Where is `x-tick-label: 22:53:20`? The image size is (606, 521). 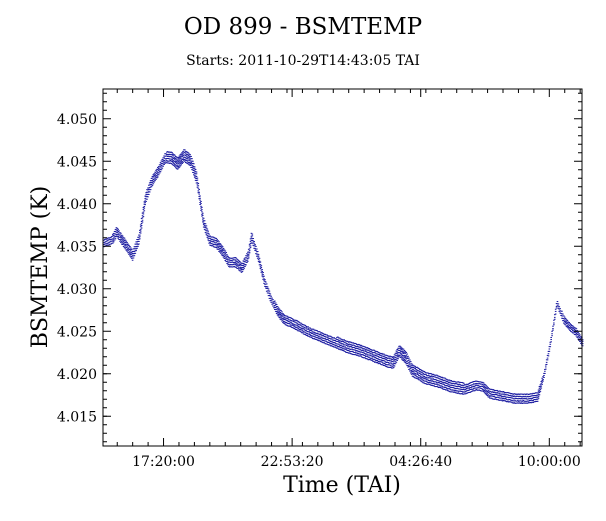 x-tick-label: 22:53:20 is located at coordinates (292, 462).